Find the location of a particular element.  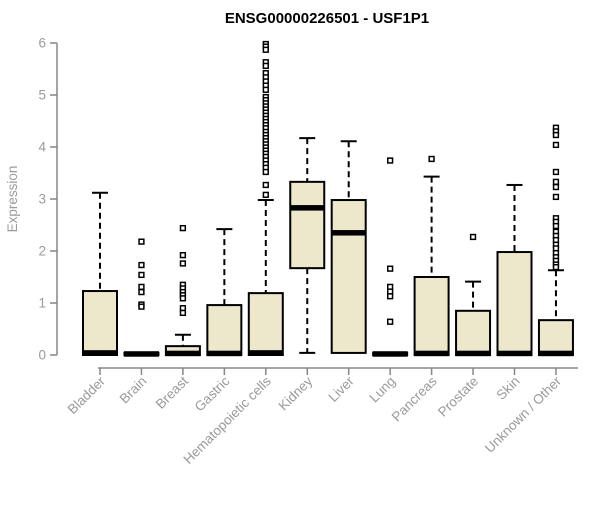

box-brain is located at coordinates (141, 297).